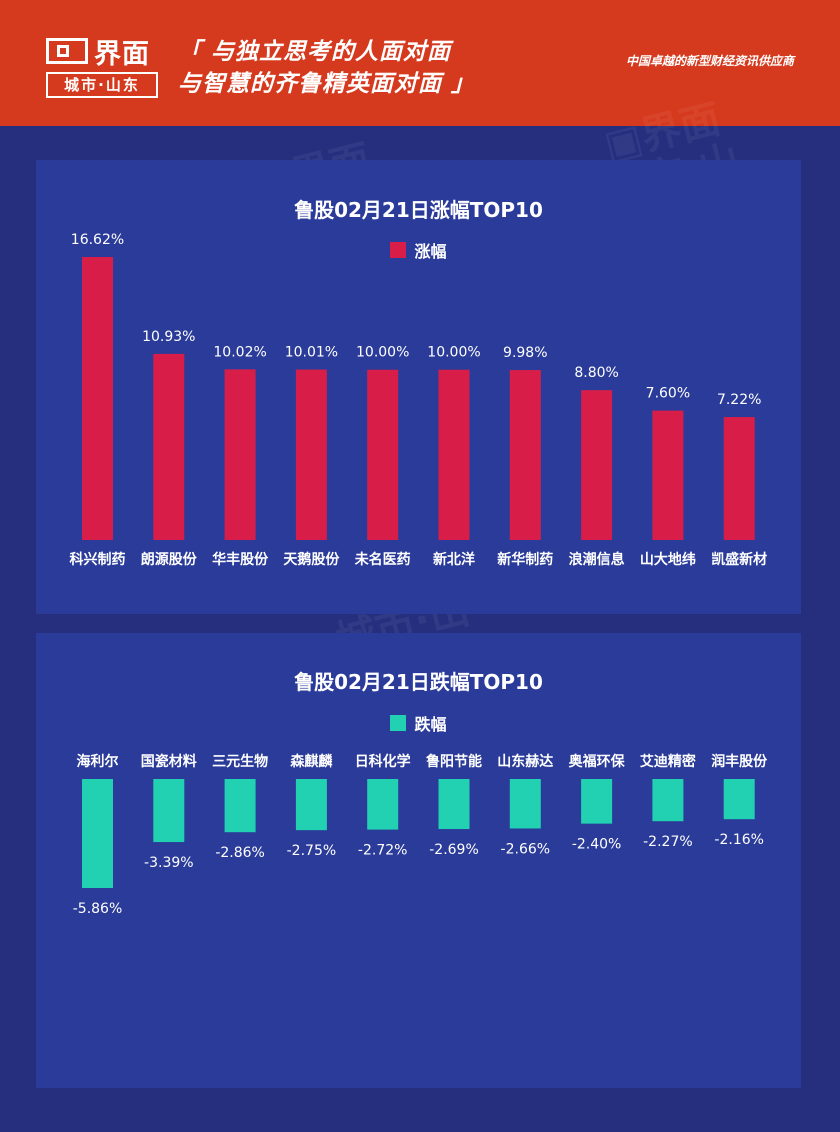  I want to click on losers-legend-label: 跌幅, so click(430, 724).